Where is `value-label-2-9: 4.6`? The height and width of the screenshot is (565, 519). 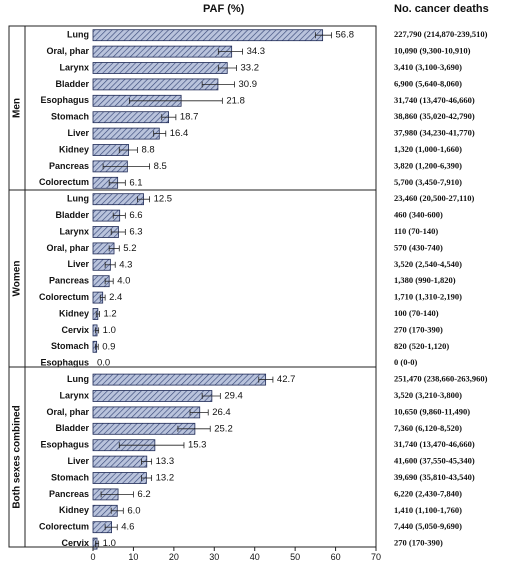
value-label-2-9: 4.6 is located at coordinates (127, 527).